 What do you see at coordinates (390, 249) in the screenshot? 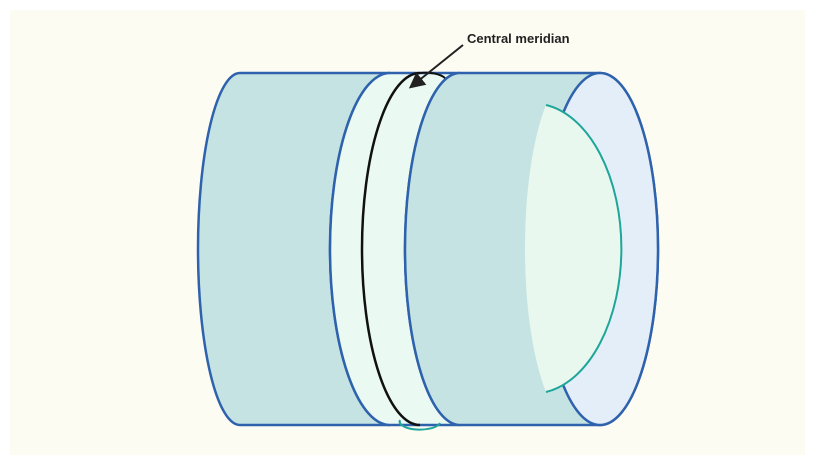
I see `meridian` at bounding box center [390, 249].